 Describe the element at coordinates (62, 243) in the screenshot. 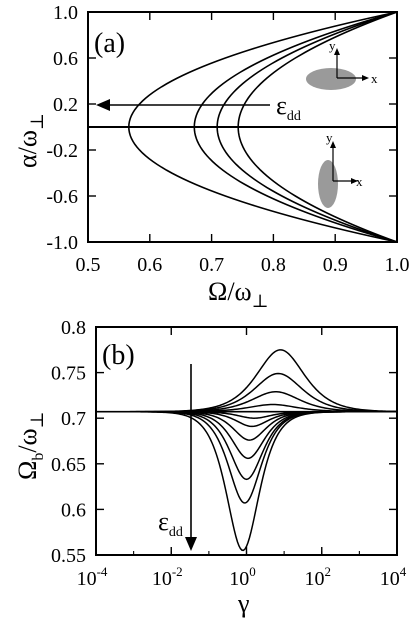

I see `panel-a-ytick-label: -1.0` at that location.